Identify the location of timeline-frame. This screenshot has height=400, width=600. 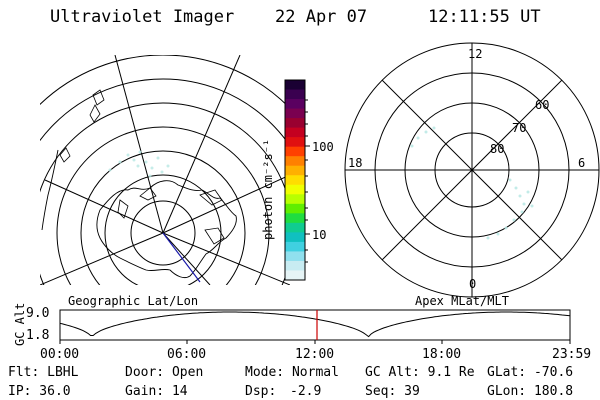
(315, 325).